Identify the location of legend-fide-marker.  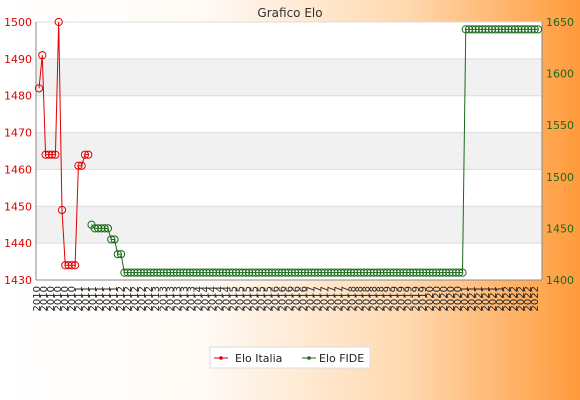
(309, 358).